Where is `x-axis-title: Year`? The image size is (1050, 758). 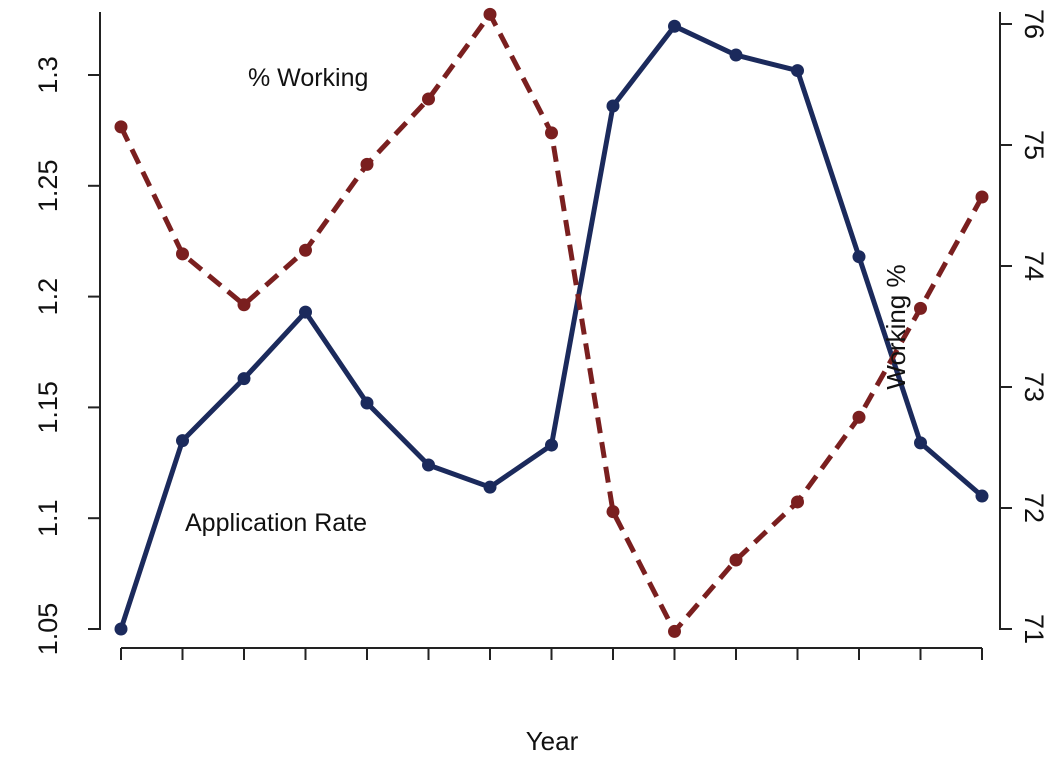 x-axis-title: Year is located at coordinates (552, 741).